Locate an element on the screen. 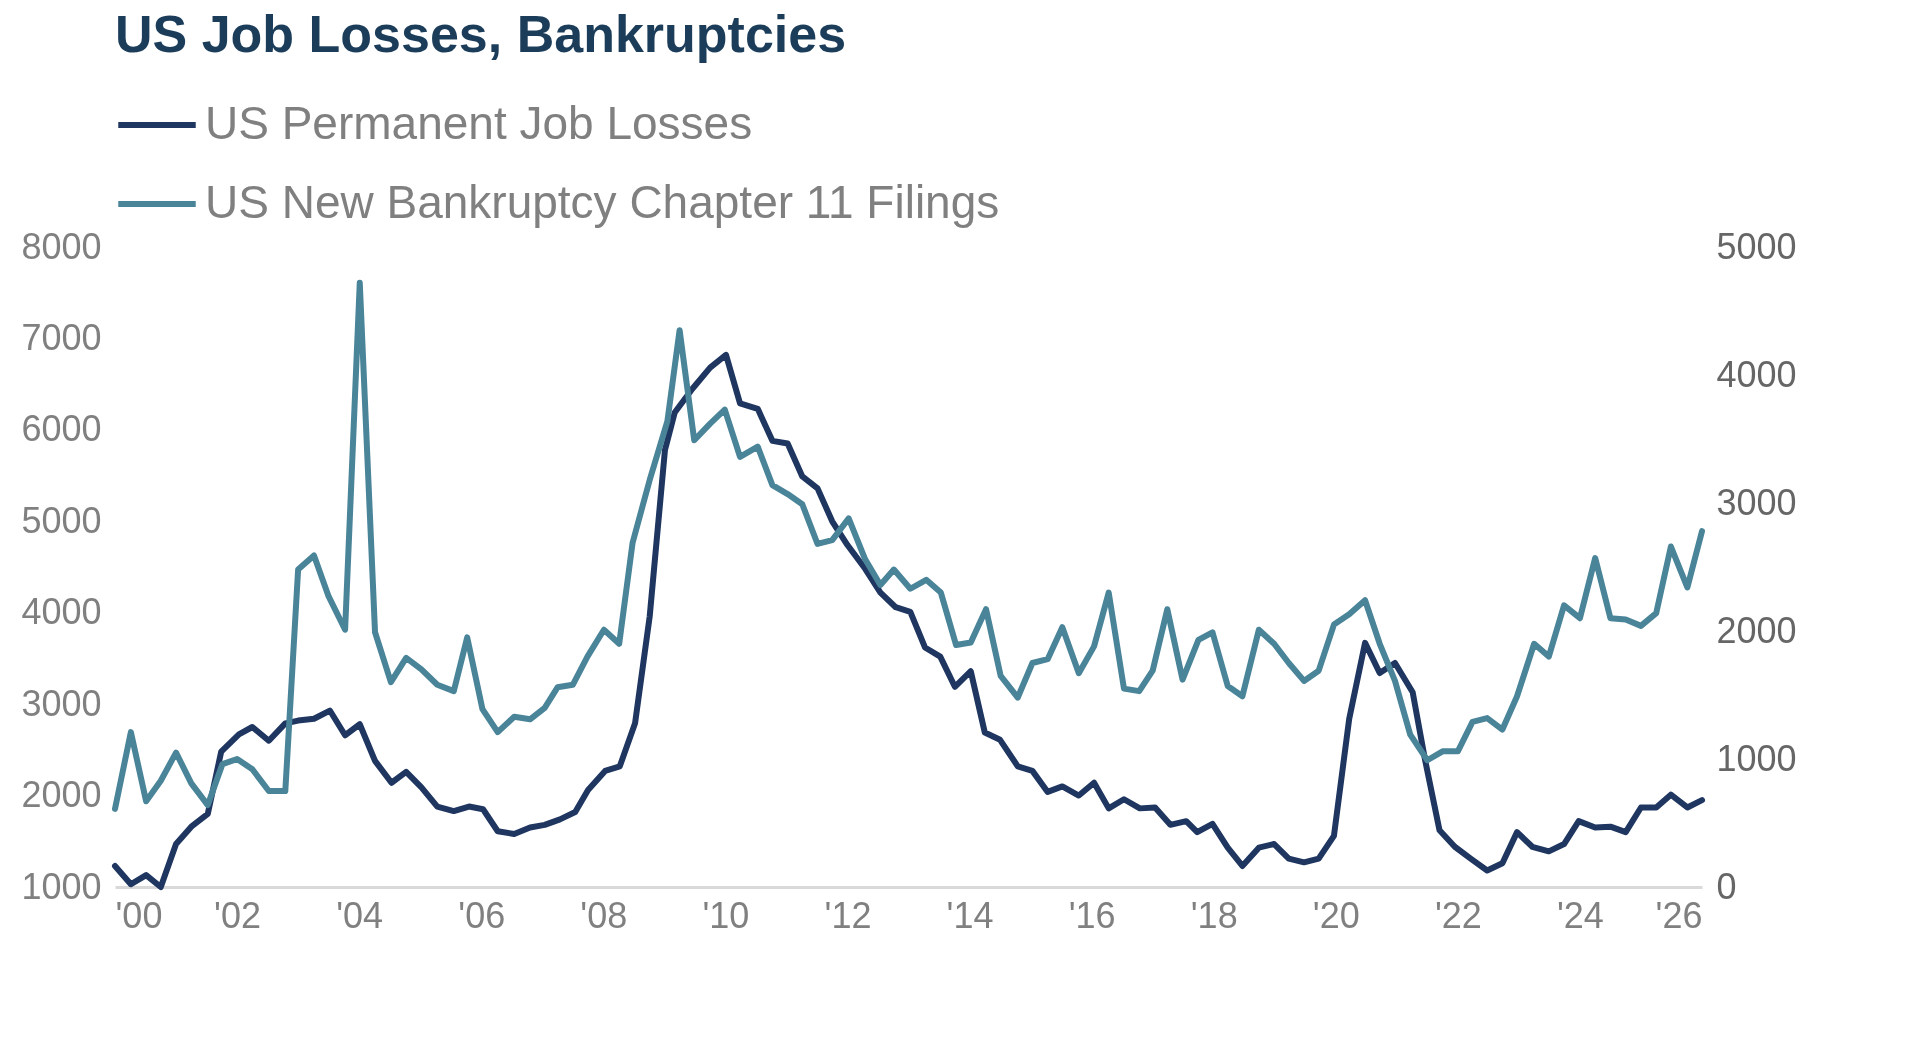 This screenshot has height=1042, width=1920. y2-tick-label: 4000 is located at coordinates (1756, 374).